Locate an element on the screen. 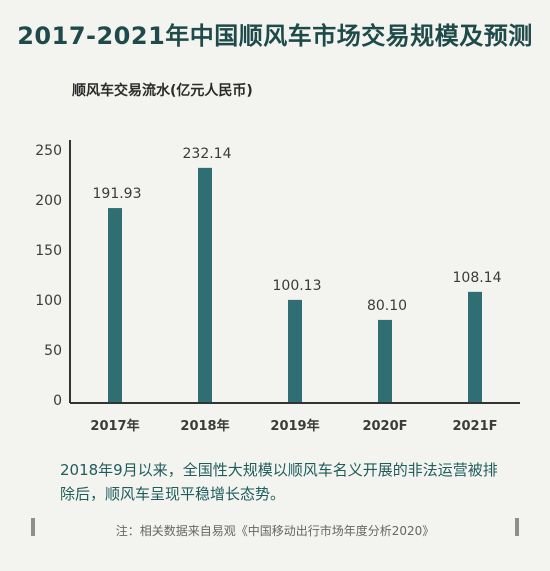 This screenshot has width=550, height=571. x-tick-label: 2019年 is located at coordinates (294, 426).